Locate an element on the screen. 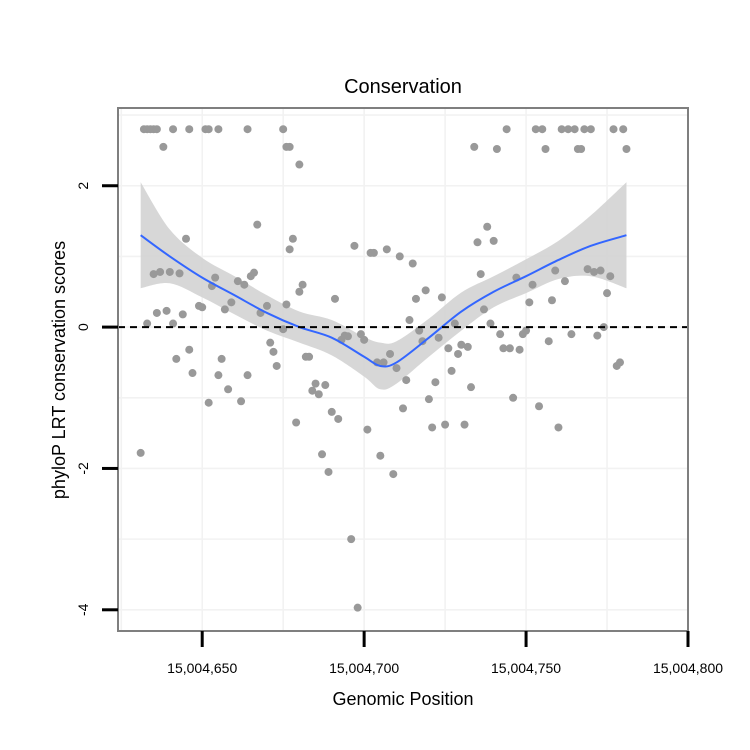  y-tick-label: 2 is located at coordinates (83, 186).